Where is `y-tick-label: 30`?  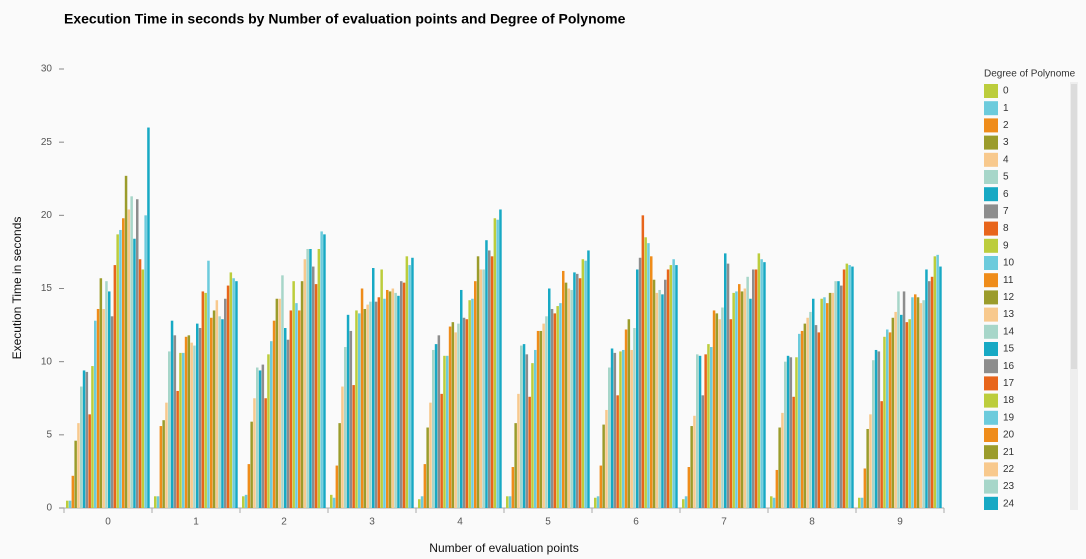 y-tick-label: 30 is located at coordinates (47, 69).